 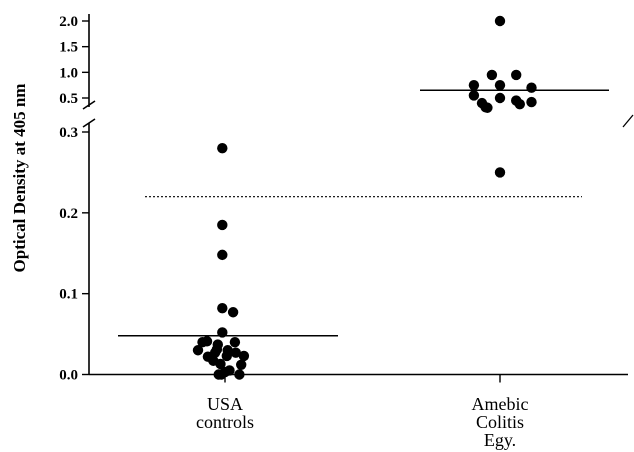 I want to click on y-tick-label: 1.0, so click(x=68, y=73).